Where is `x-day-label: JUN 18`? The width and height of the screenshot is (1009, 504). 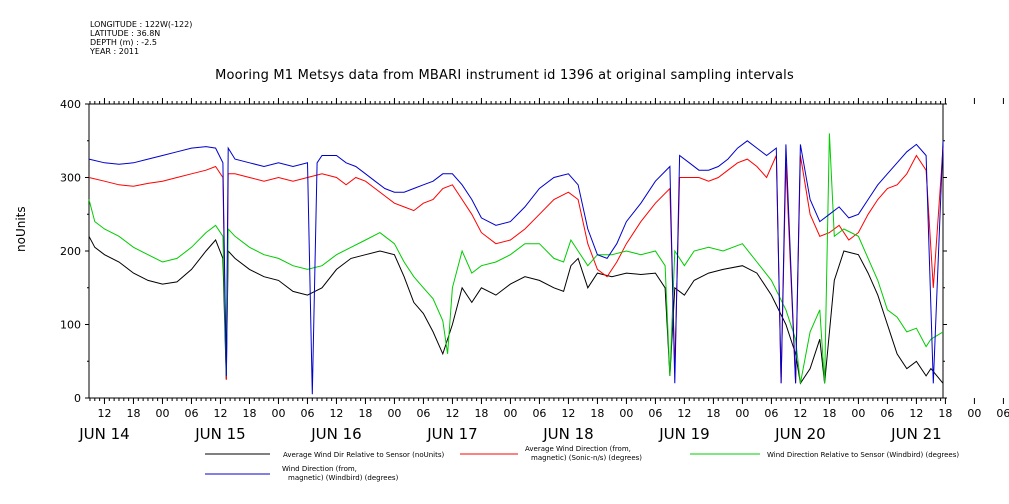
x-day-label: JUN 18 is located at coordinates (567, 434).